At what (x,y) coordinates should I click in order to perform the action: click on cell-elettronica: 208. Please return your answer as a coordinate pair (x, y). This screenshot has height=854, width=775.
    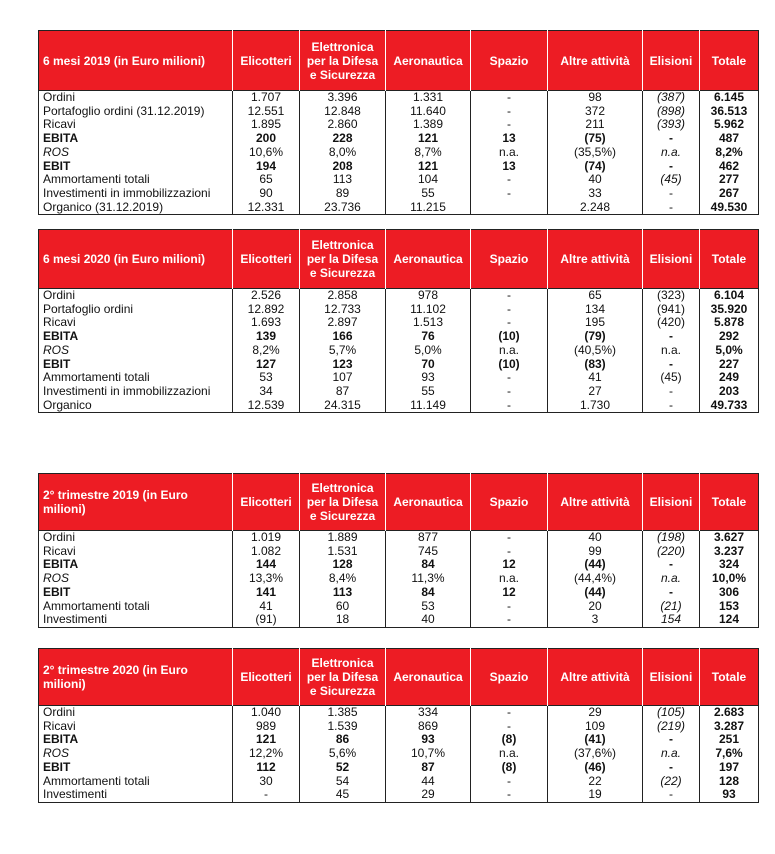
    Looking at the image, I should click on (342, 166).